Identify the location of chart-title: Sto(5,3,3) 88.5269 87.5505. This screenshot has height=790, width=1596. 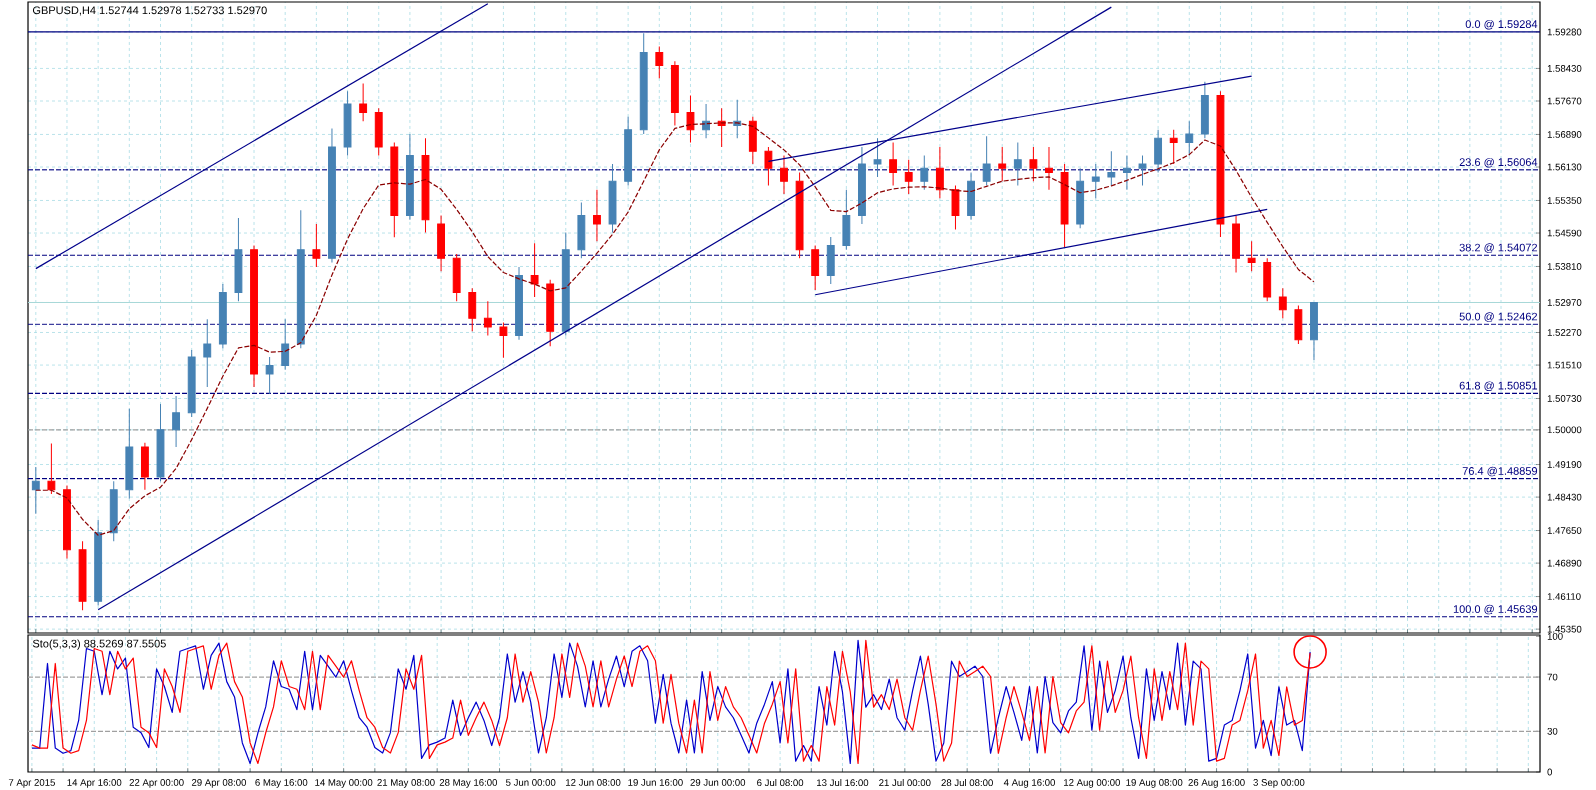
(99, 644).